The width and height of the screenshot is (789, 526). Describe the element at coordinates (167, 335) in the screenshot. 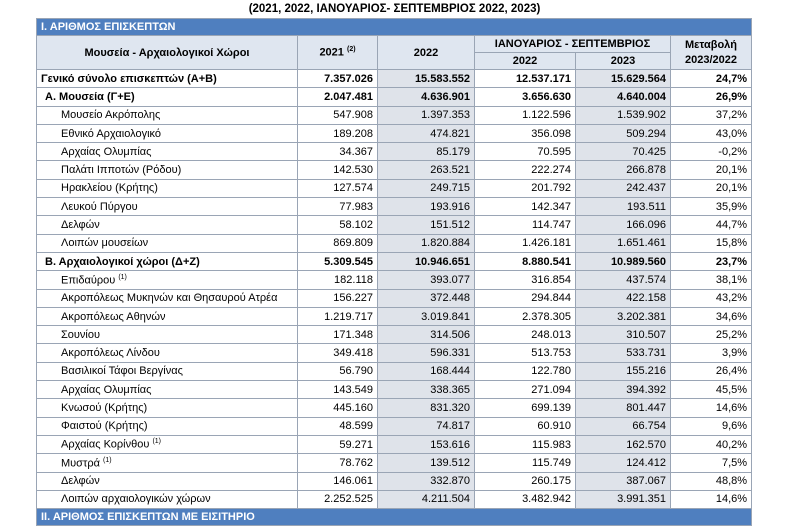

I see `row-label: Σουνίου` at that location.